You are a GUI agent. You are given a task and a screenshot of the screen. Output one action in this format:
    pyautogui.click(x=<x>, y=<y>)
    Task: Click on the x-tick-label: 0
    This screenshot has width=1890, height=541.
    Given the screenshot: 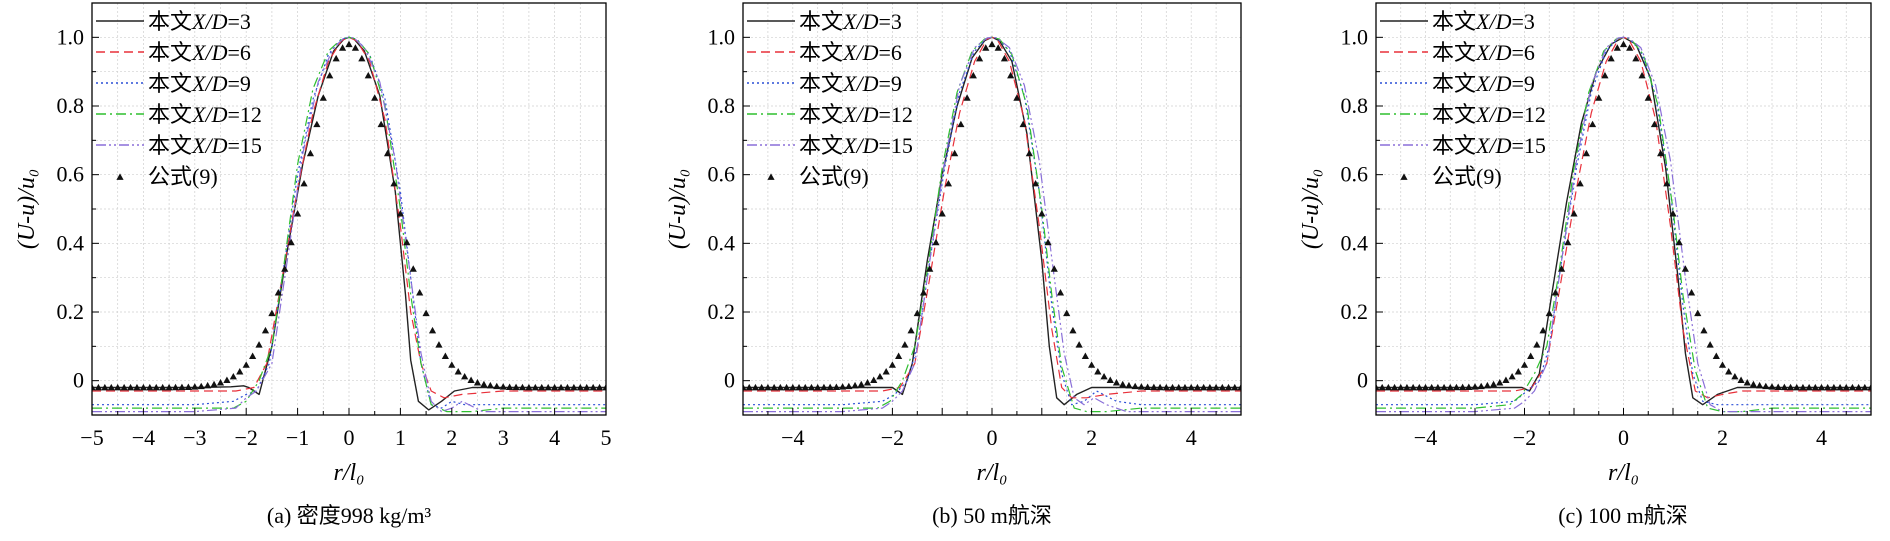 What is the action you would take?
    pyautogui.click(x=1623, y=437)
    